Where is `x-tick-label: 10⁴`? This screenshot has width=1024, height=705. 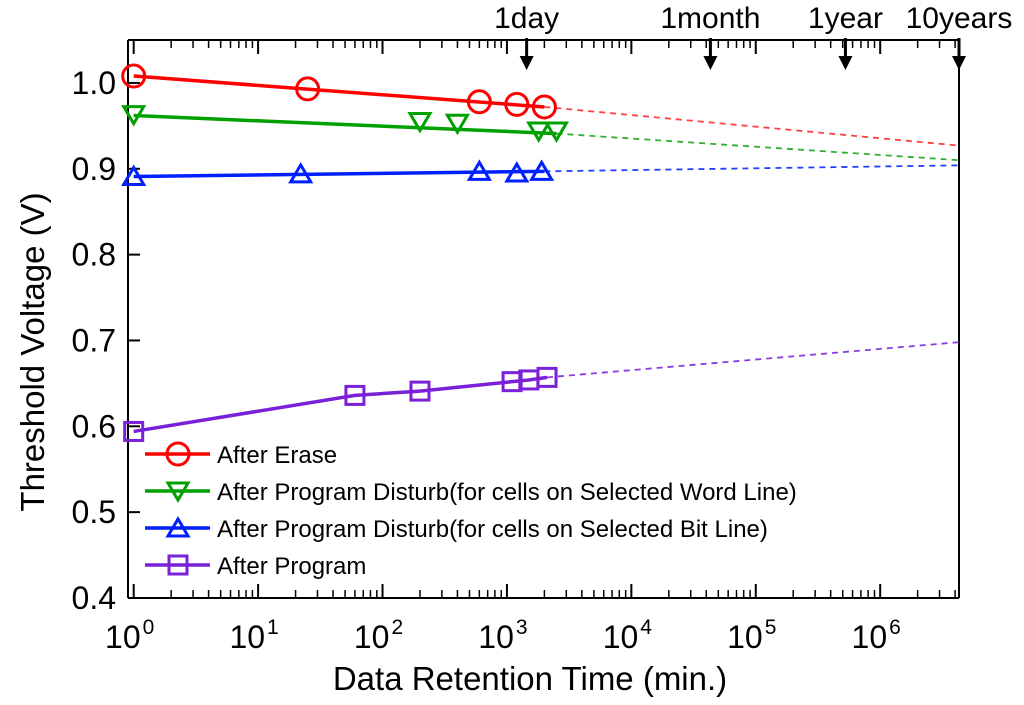 x-tick-label: 10⁴ is located at coordinates (628, 635).